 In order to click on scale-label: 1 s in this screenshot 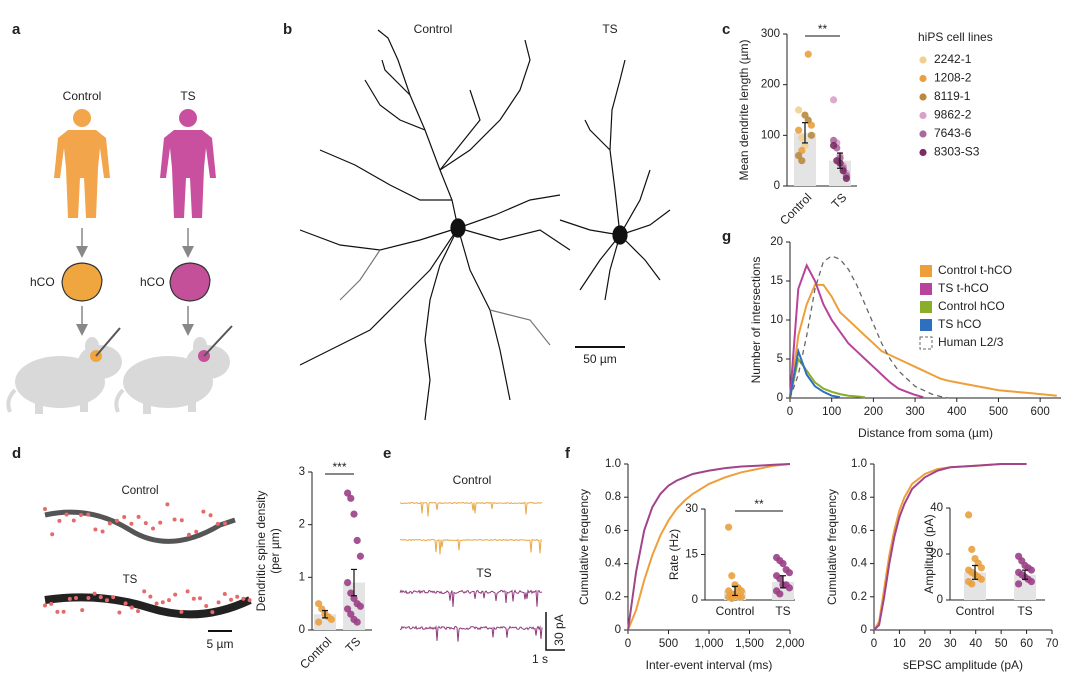, I will do `click(540, 659)`.